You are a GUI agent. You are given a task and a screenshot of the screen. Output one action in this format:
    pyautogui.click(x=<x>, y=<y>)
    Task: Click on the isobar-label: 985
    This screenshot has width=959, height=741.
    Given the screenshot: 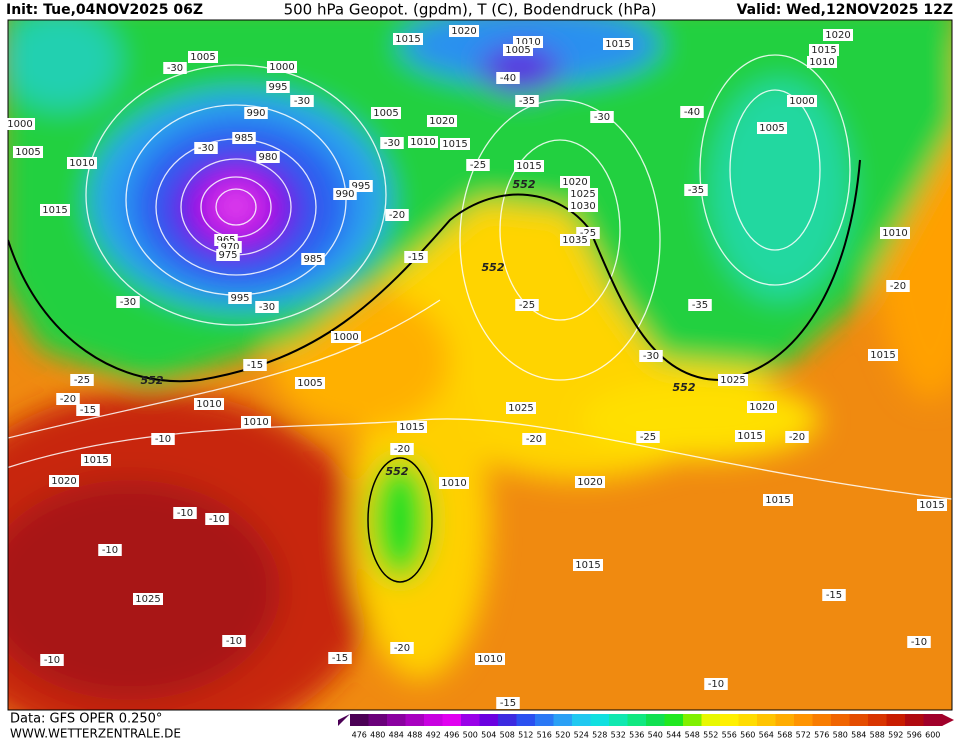 What is the action you would take?
    pyautogui.click(x=243, y=138)
    